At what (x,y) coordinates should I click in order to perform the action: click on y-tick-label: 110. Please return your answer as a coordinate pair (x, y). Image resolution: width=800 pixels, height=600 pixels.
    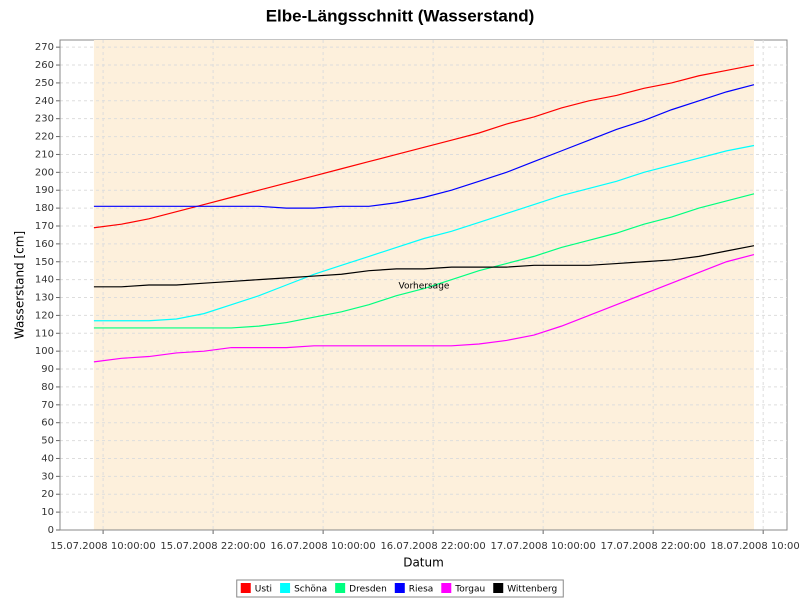
    Looking at the image, I should click on (44, 333).